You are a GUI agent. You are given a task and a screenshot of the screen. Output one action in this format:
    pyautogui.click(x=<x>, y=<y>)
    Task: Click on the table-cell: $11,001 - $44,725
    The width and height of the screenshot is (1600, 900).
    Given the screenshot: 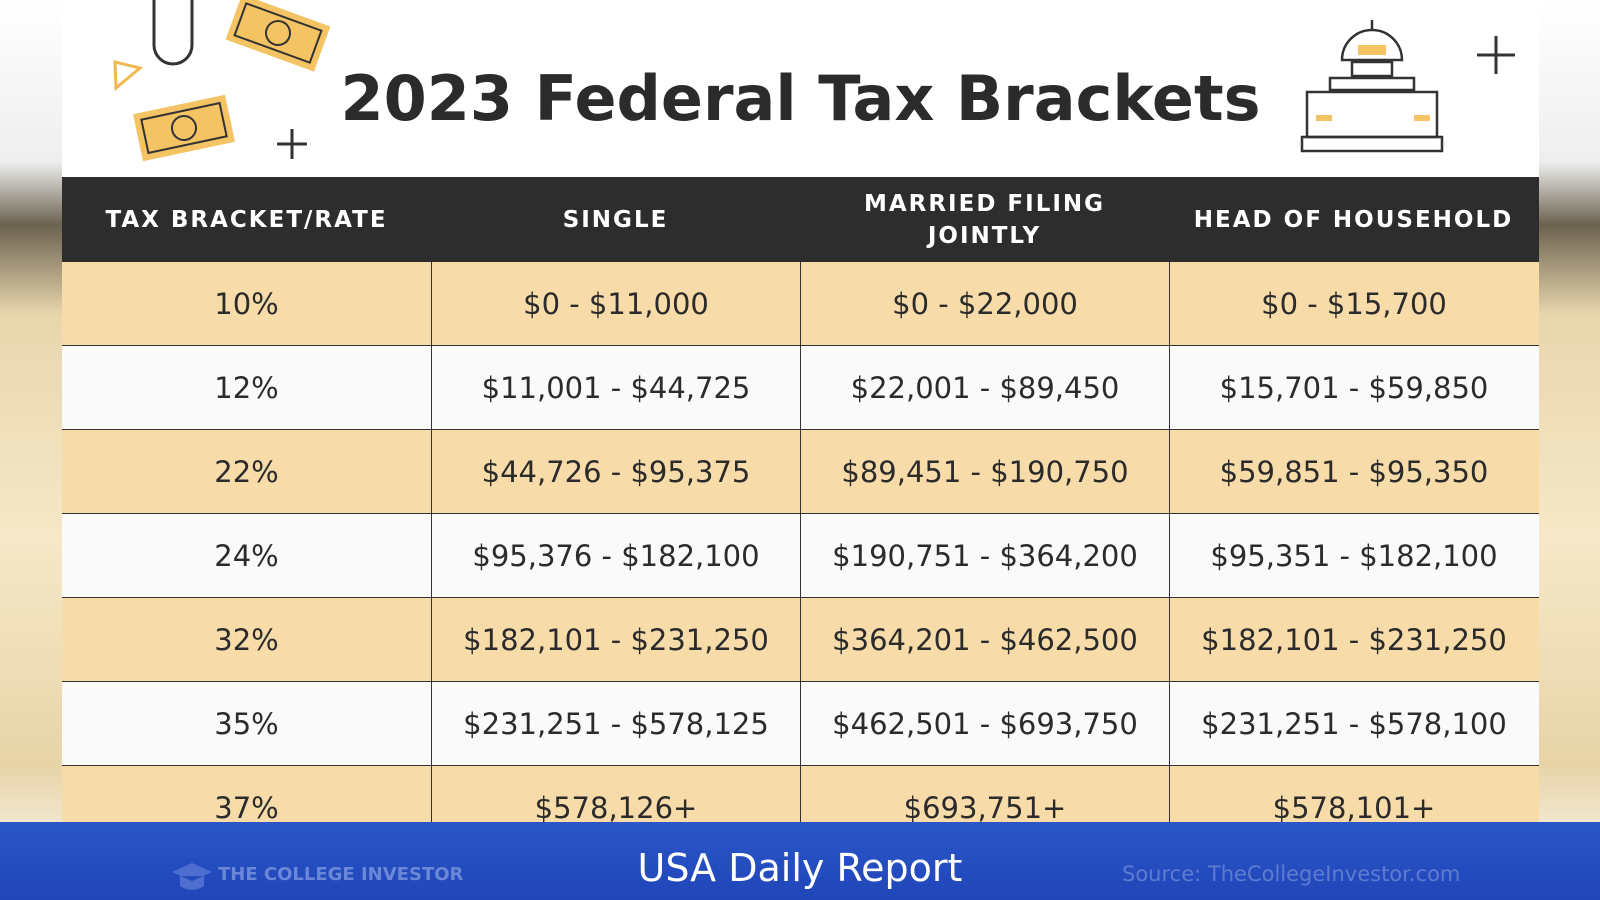 What is the action you would take?
    pyautogui.click(x=615, y=387)
    